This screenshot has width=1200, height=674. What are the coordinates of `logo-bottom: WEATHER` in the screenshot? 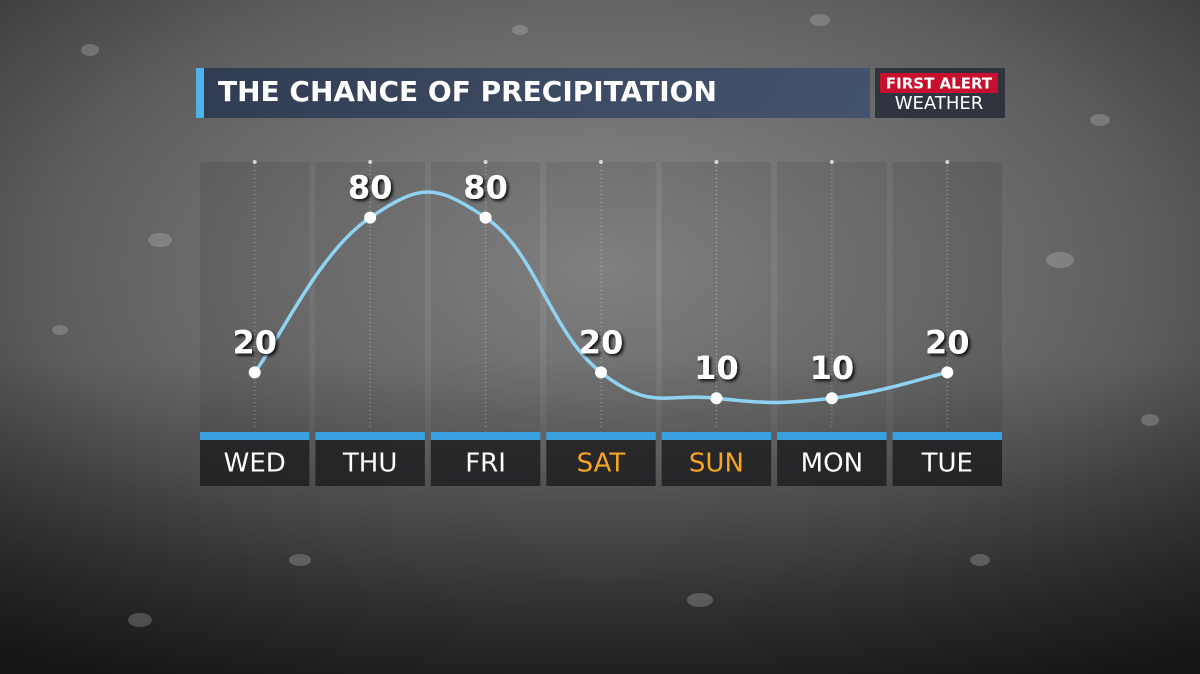 It's located at (939, 103).